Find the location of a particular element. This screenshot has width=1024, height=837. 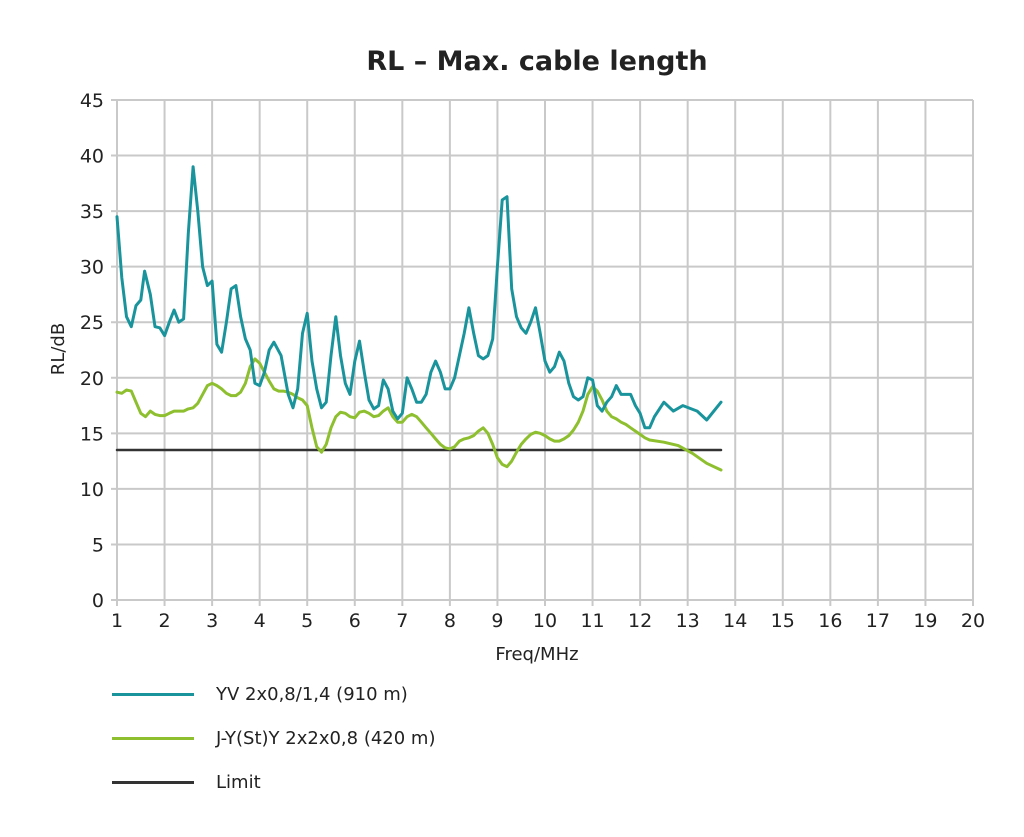

x-tick-label: 16 is located at coordinates (830, 621).